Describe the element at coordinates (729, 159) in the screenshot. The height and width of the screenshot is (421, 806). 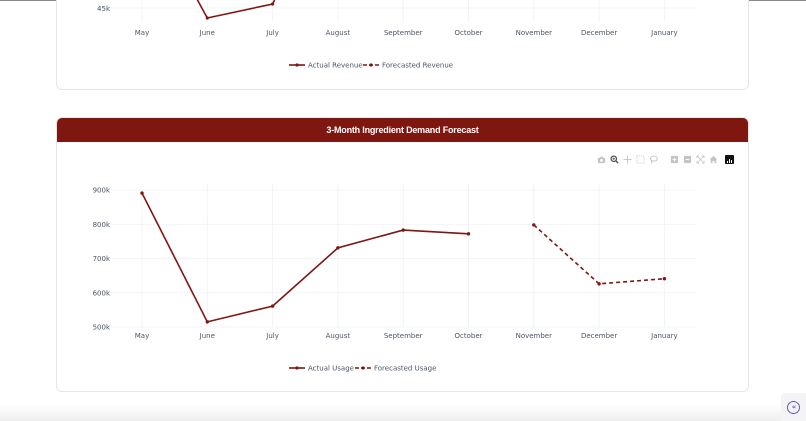
I see `plotly-logo-icon` at that location.